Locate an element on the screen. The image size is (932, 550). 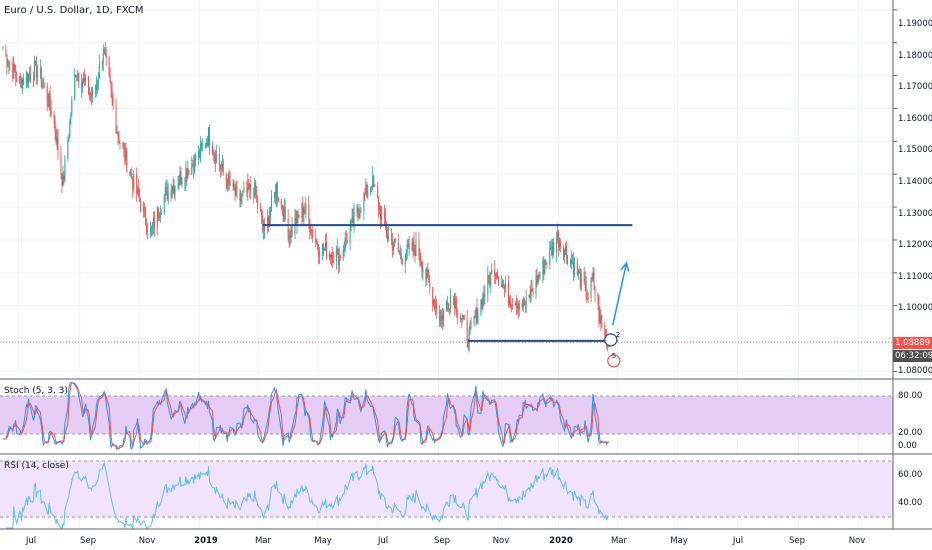
time-tick: 2019 is located at coordinates (206, 541).